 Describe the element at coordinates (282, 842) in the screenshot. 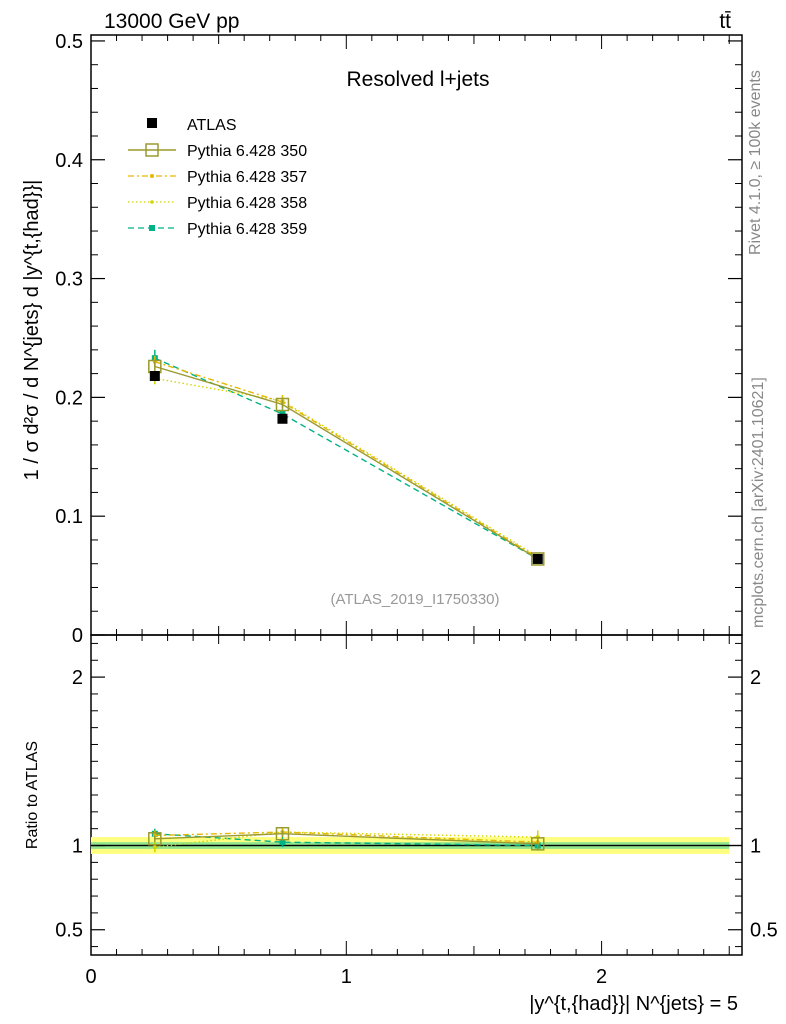

I see `ratio-pythia-359-point` at that location.